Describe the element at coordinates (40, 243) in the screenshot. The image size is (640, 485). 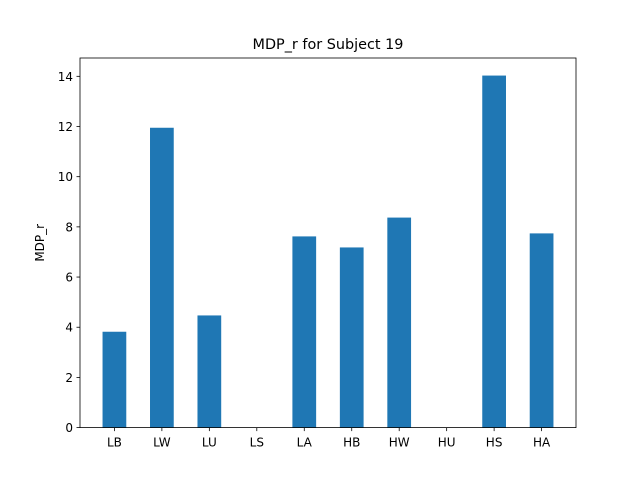
I see `y-axis-label: MDP_r` at that location.